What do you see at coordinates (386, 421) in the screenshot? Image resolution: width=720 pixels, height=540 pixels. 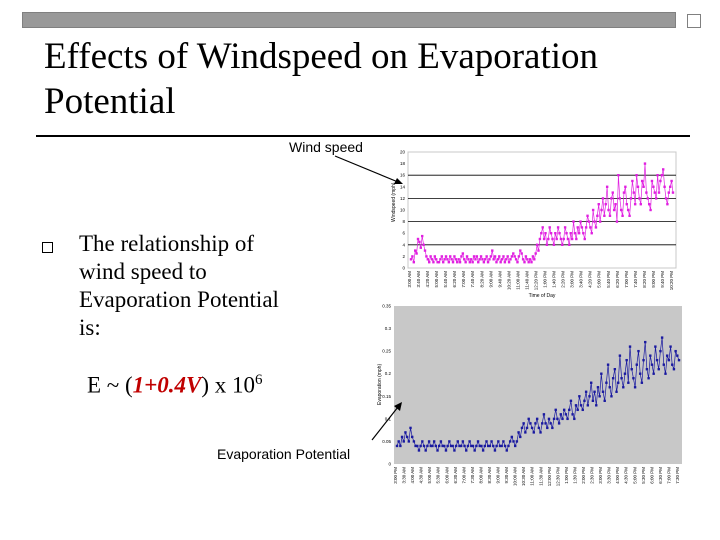 I see `evaporation-callout-arrow` at bounding box center [386, 421].